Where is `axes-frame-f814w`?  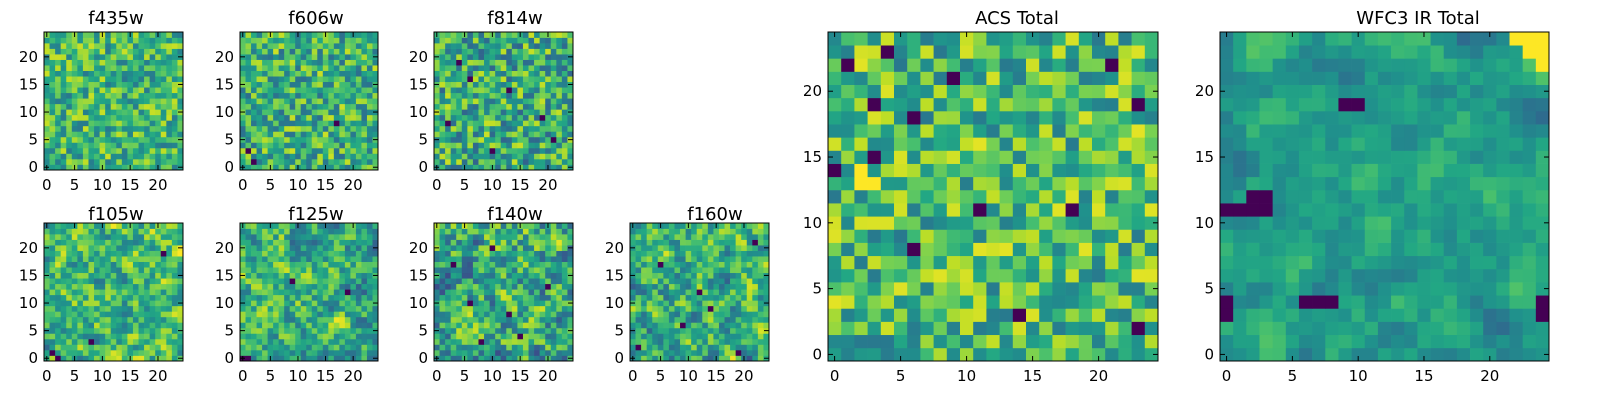 axes-frame-f814w is located at coordinates (503, 101).